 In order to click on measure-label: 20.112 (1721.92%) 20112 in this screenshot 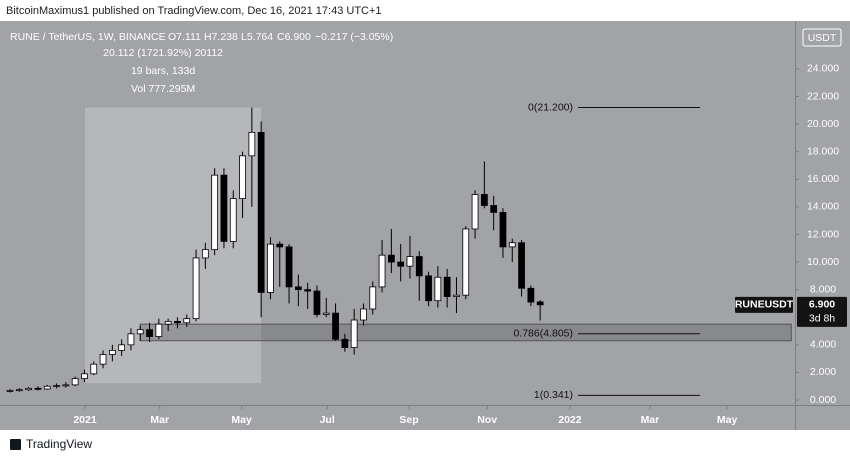, I will do `click(163, 53)`.